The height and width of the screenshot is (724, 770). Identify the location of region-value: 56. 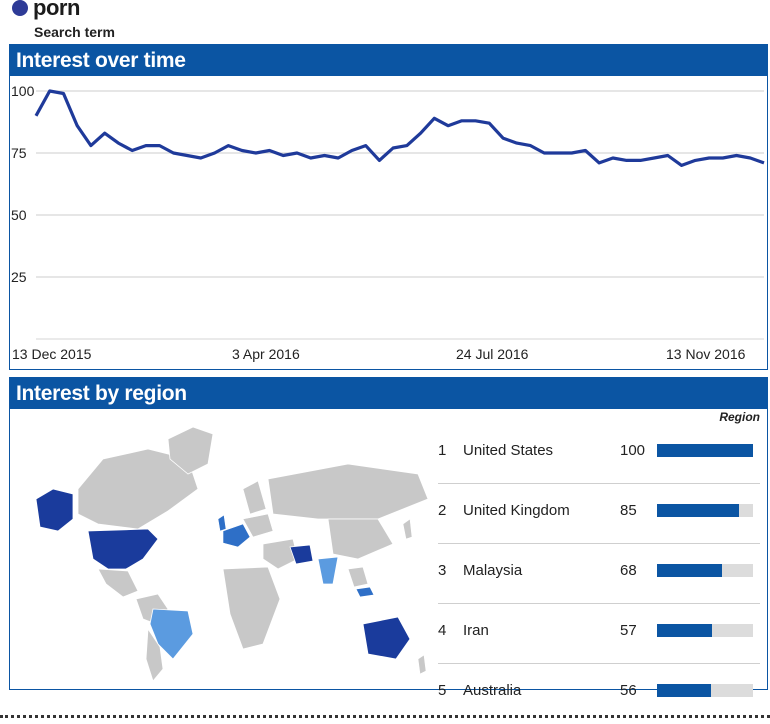
(628, 690).